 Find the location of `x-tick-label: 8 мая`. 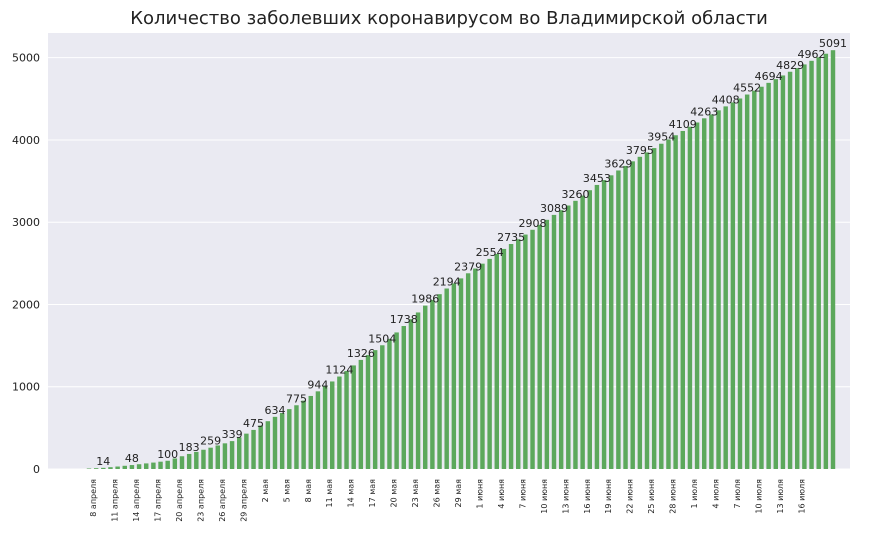

x-tick-label: 8 мая is located at coordinates (308, 491).